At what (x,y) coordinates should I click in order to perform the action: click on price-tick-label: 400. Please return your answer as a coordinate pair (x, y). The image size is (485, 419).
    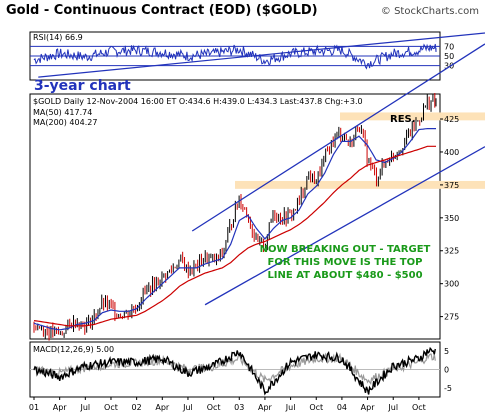
    Looking at the image, I should click on (451, 152).